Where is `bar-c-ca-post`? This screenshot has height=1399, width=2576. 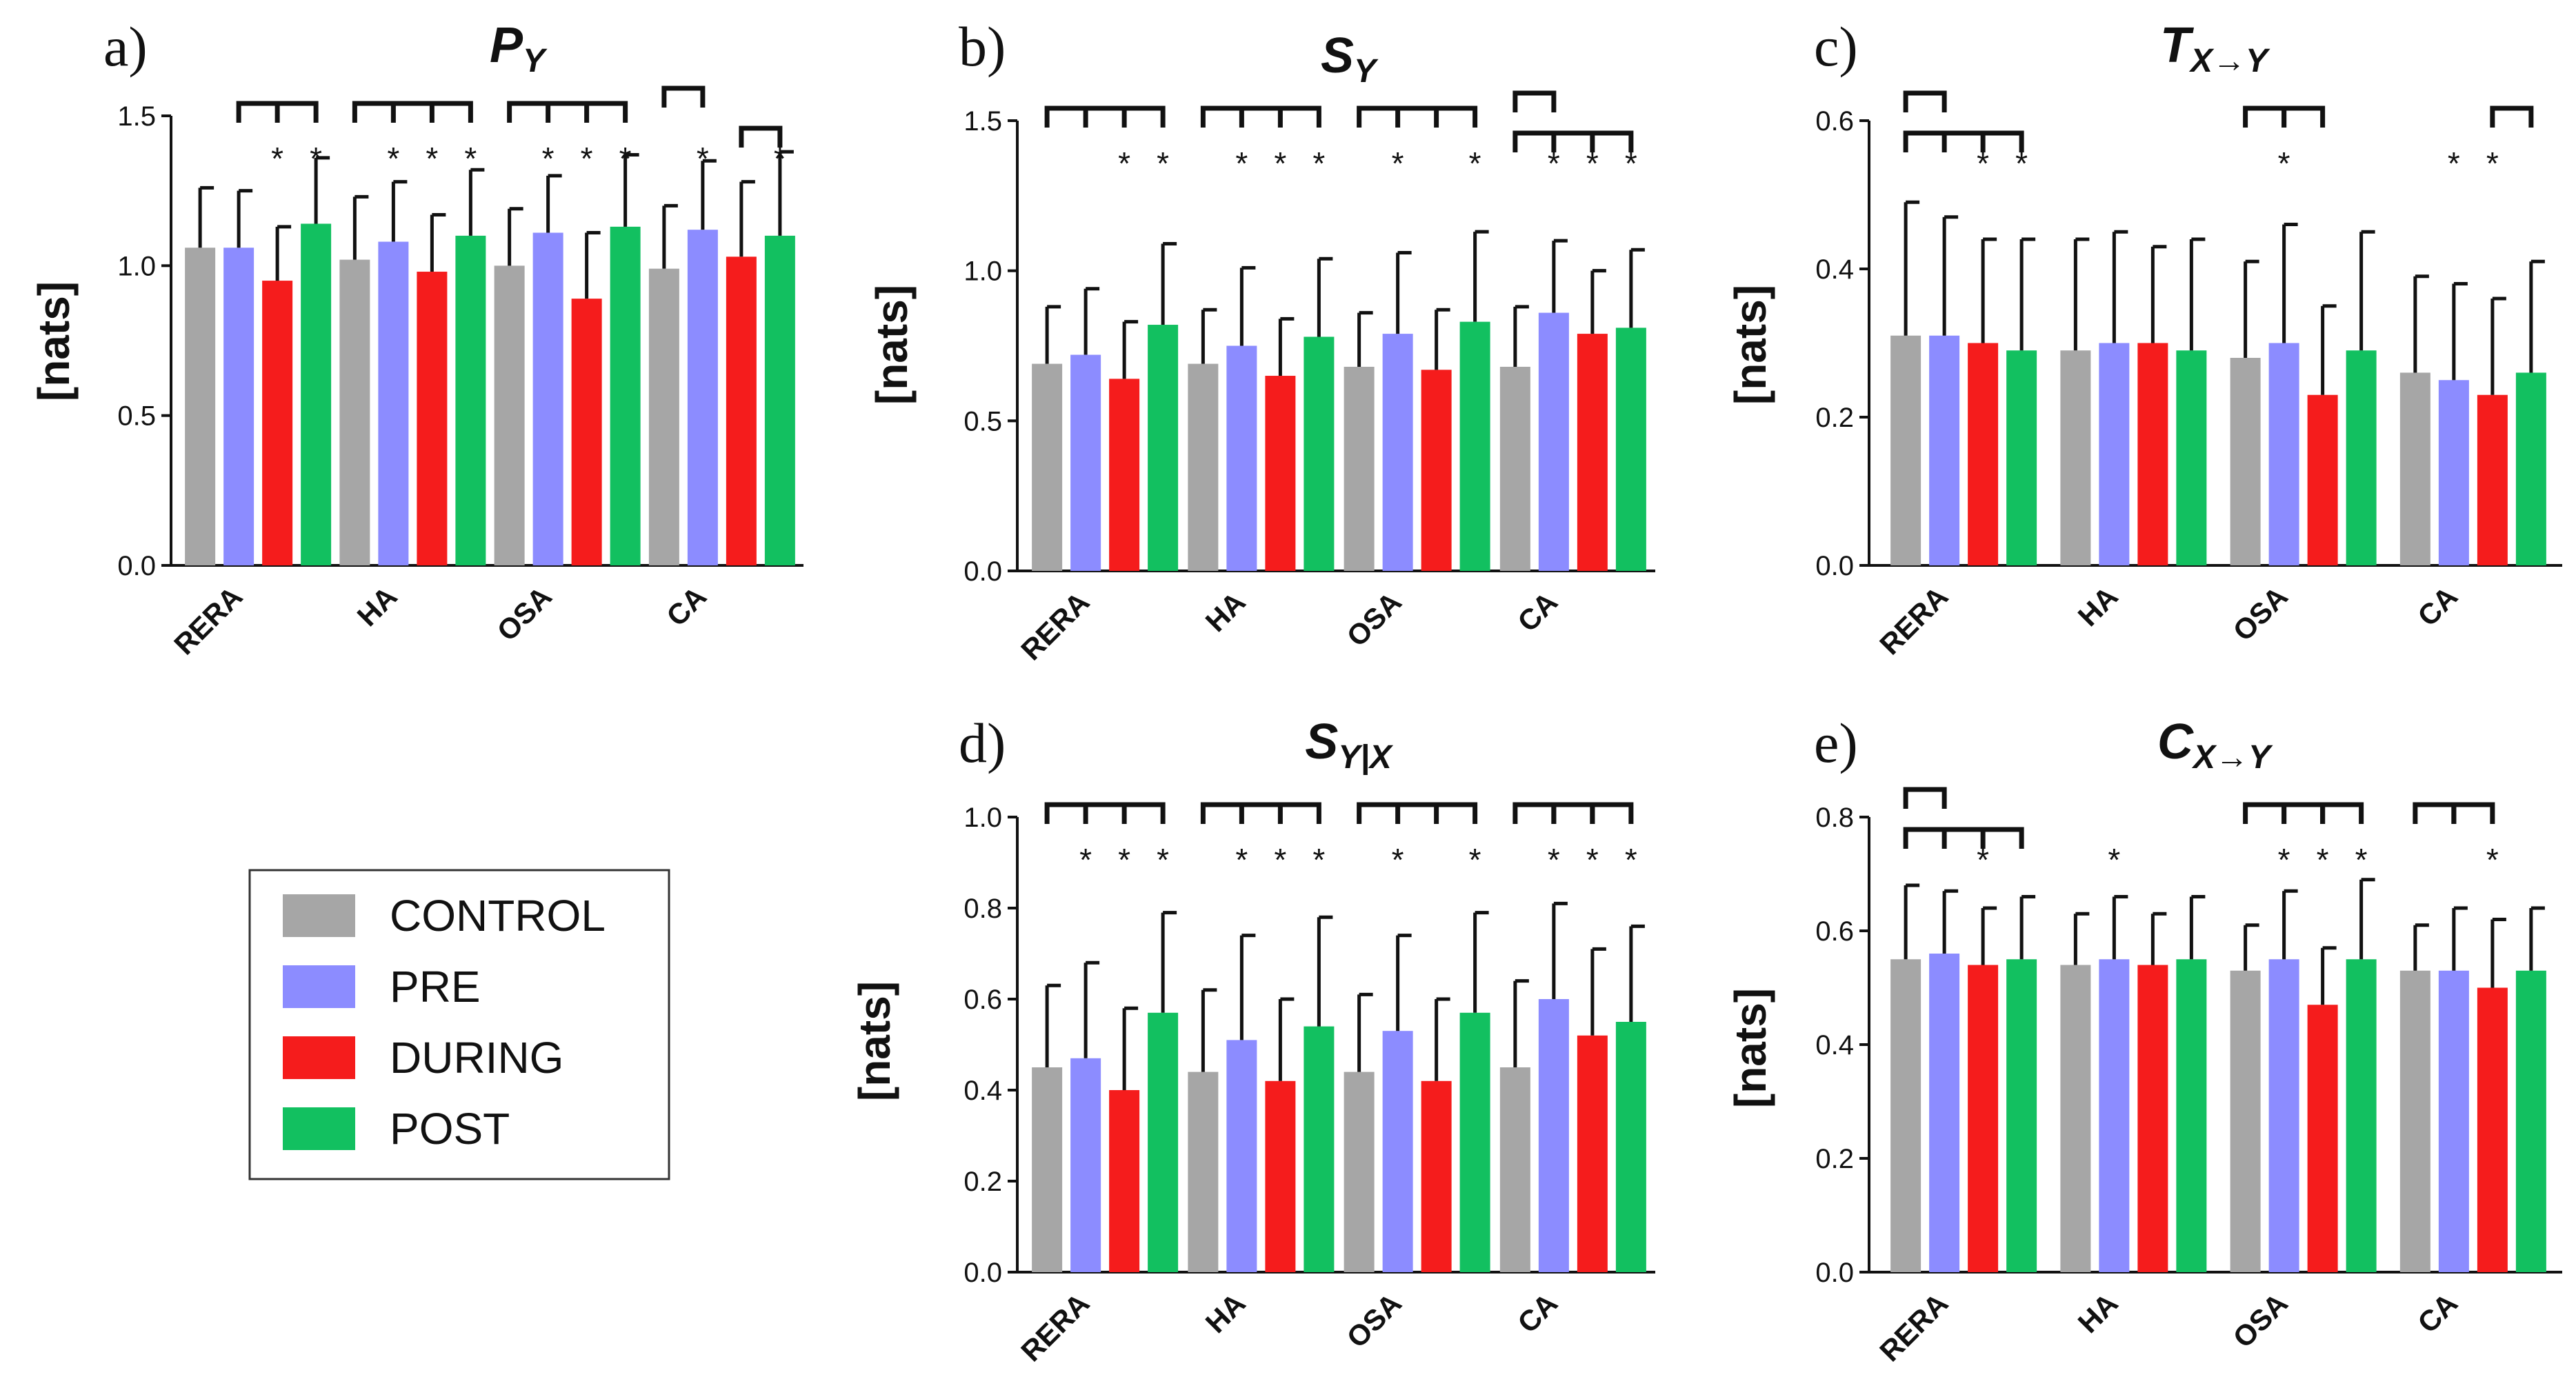
bar-c-ca-post is located at coordinates (2530, 469).